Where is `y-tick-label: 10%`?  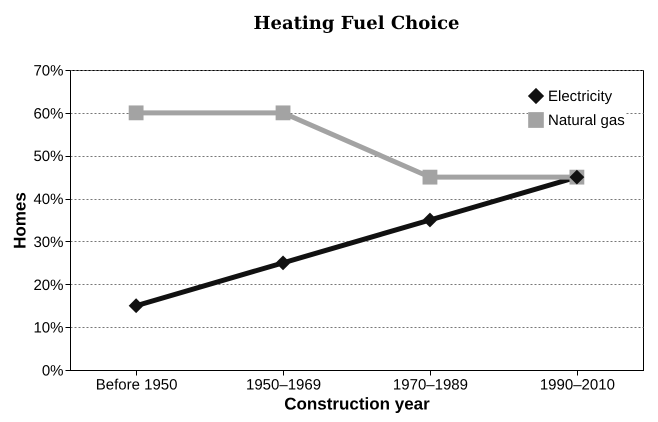 y-tick-label: 10% is located at coordinates (48, 328).